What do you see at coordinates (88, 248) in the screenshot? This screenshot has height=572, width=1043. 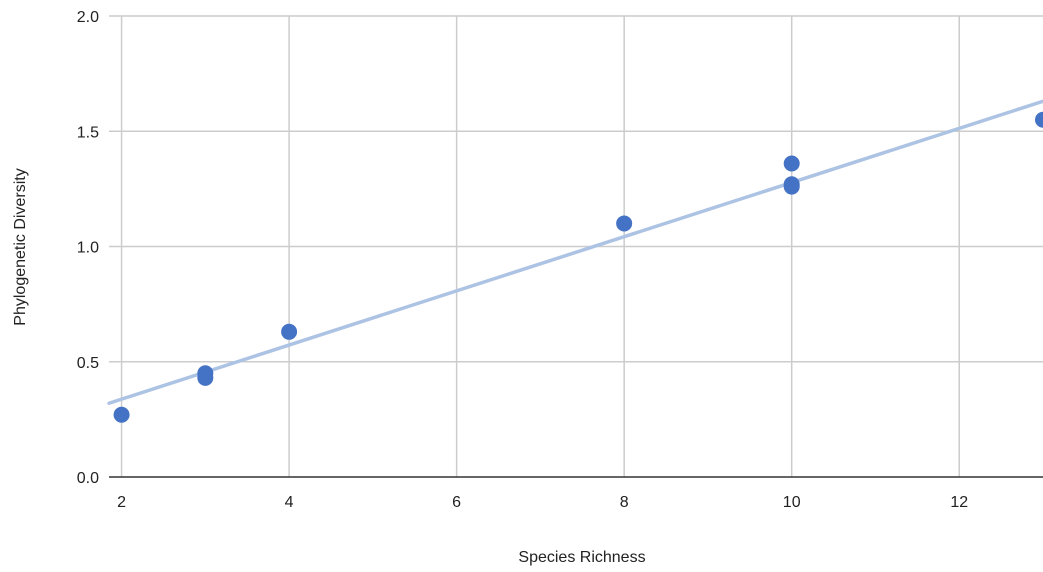 I see `y-tick-label: 1.0` at bounding box center [88, 248].